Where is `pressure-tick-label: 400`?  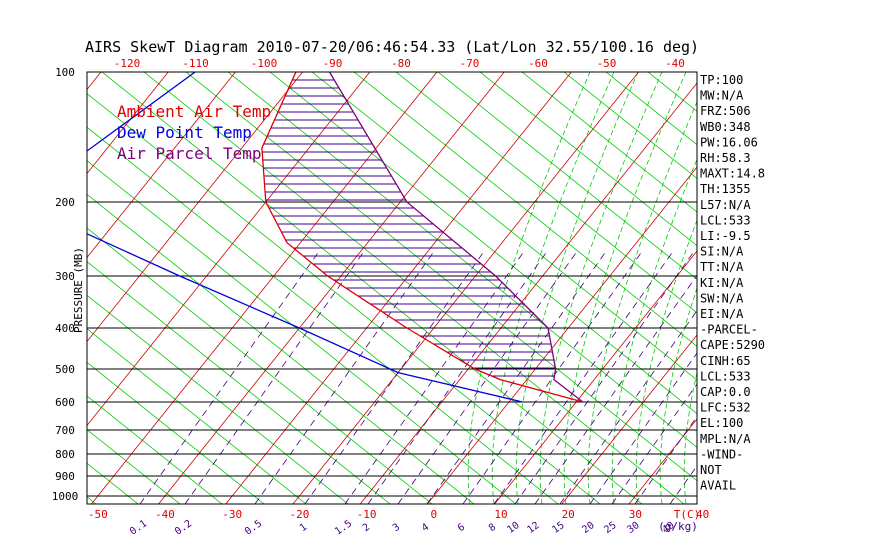 pressure-tick-label: 400 is located at coordinates (65, 328).